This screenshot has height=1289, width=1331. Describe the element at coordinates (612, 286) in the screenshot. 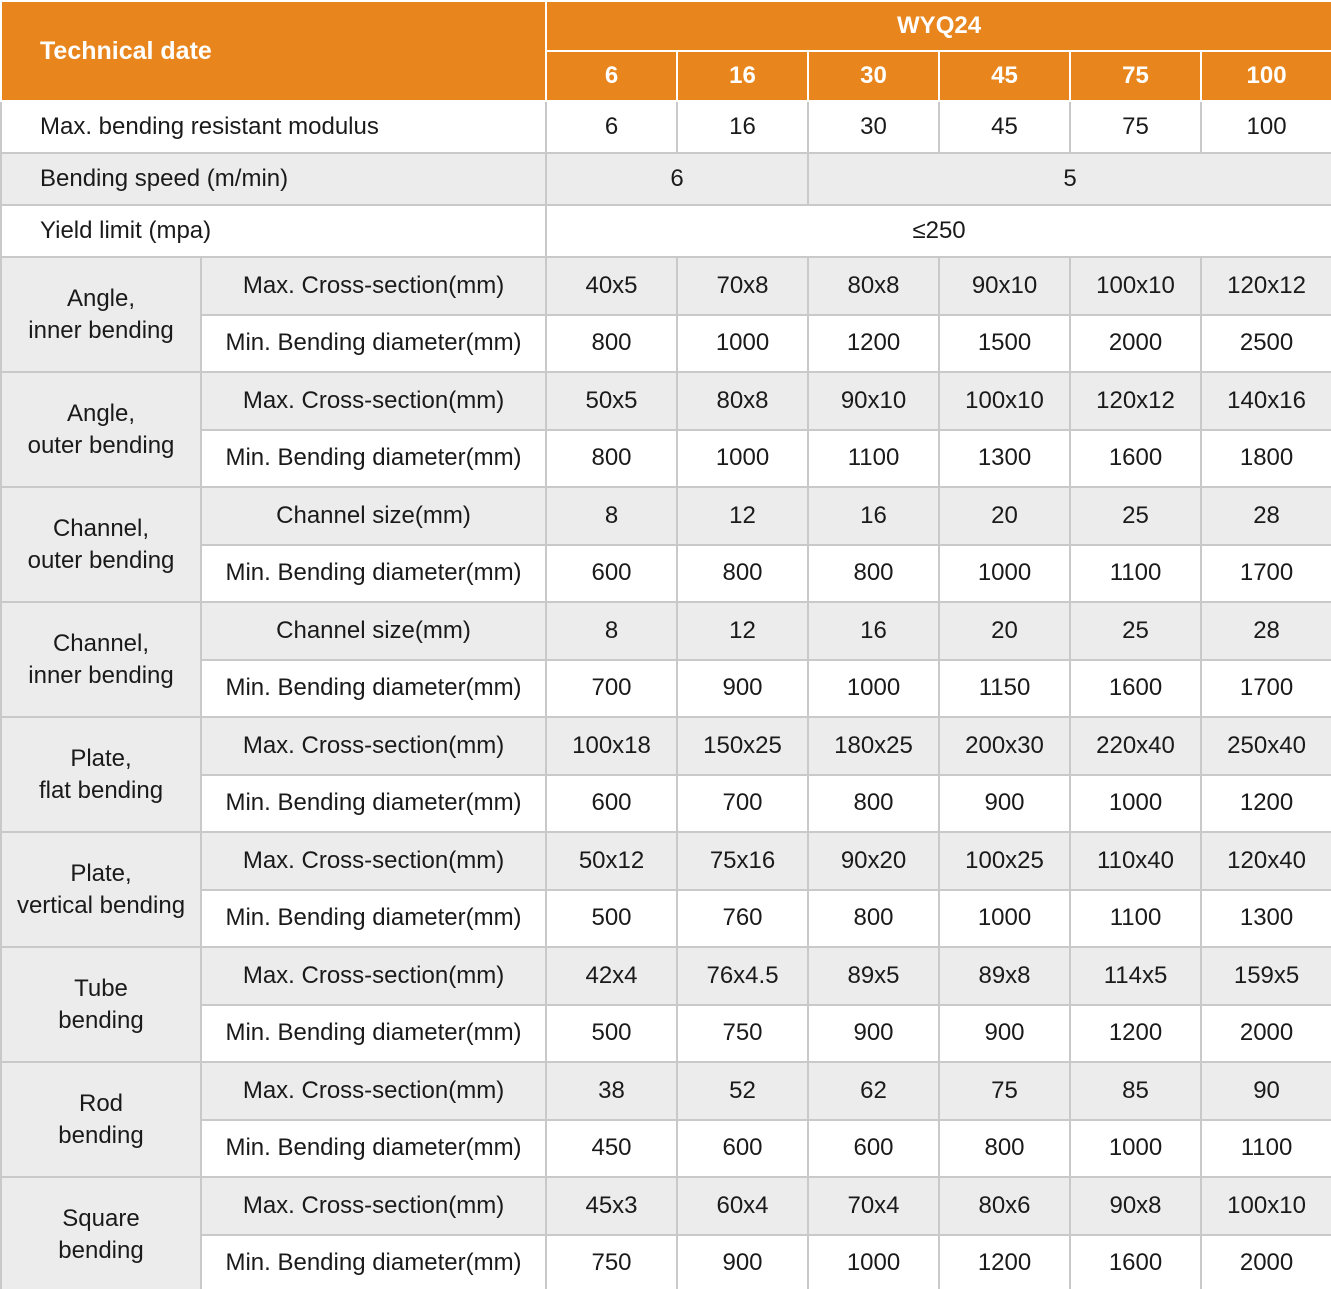

I see `value-cell: 40x5` at that location.